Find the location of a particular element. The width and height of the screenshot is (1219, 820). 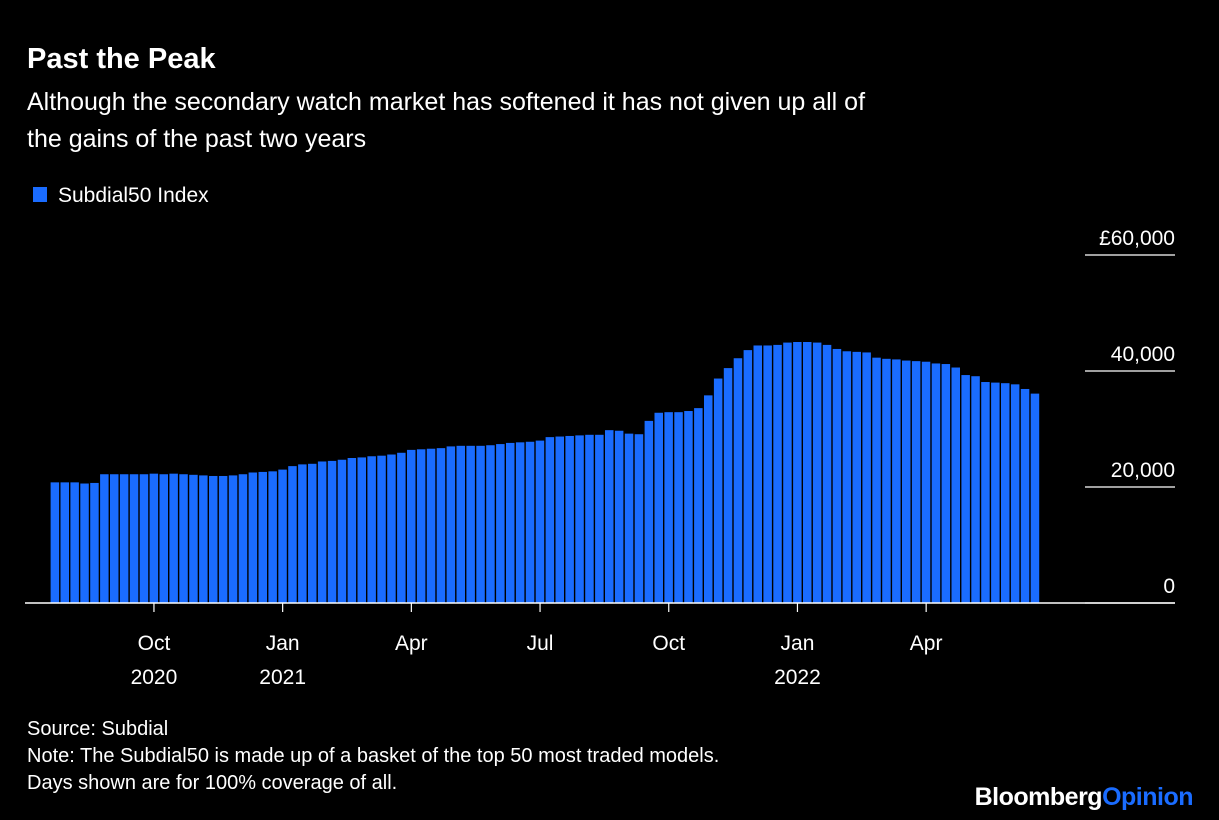

x-tick-label: Jul is located at coordinates (540, 643).